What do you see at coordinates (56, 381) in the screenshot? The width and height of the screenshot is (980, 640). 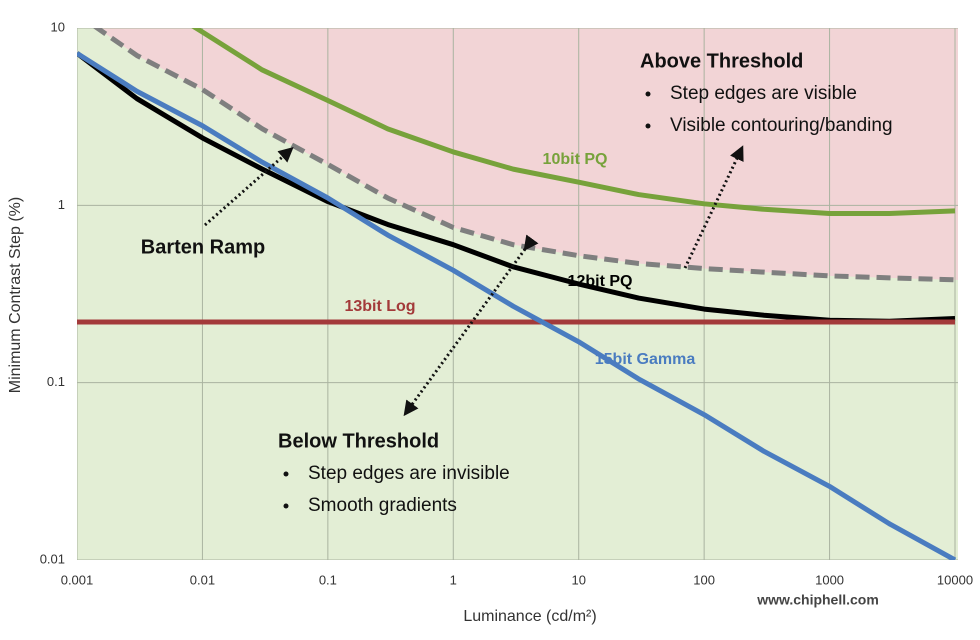 I see `y-tick-label: 0.1` at bounding box center [56, 381].